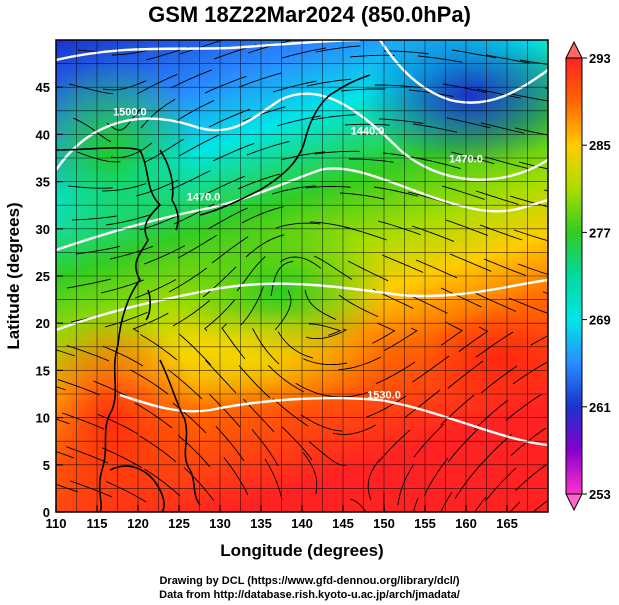  I want to click on x-axis-ticks: 110 115 120 125 130 135 140 145 150 155 160 165, so click(282, 518).